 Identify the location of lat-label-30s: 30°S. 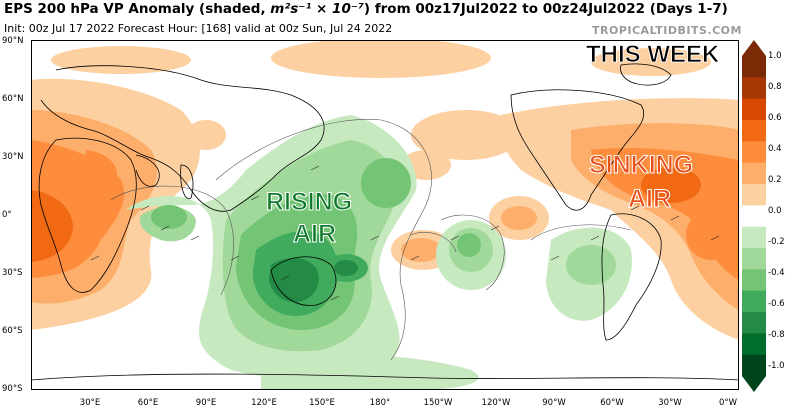
(12, 273).